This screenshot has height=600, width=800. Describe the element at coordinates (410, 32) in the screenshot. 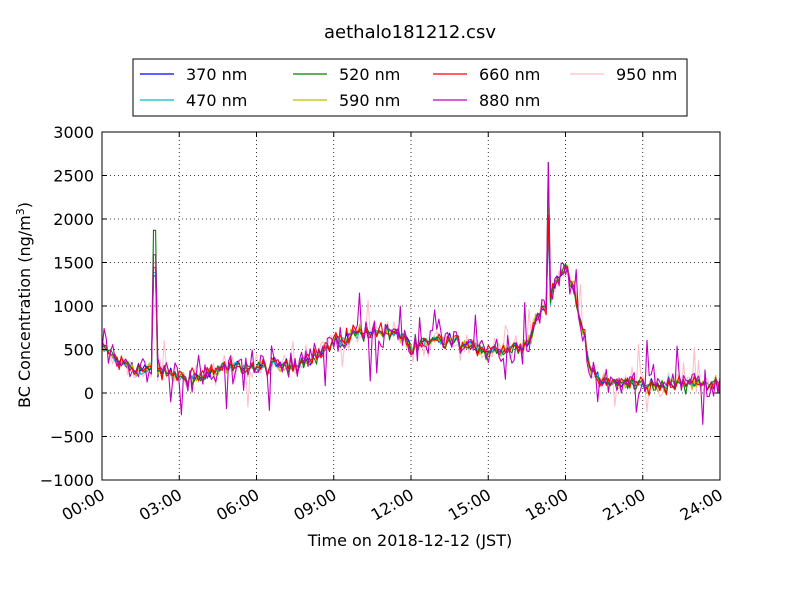

I see `chart-title: aethalo181212.csv` at that location.